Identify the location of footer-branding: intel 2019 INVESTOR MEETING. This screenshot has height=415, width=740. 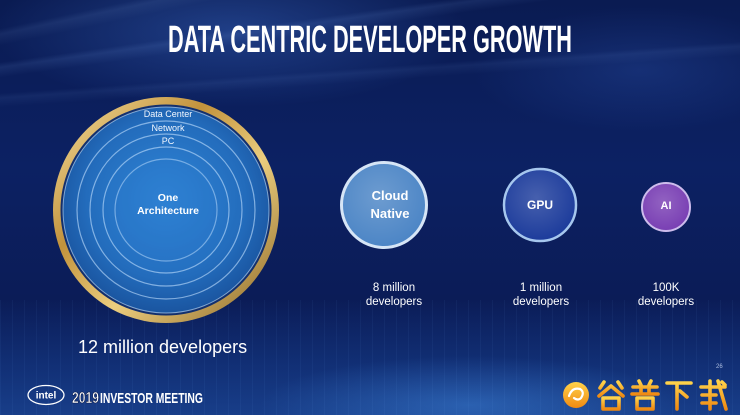
(115, 395).